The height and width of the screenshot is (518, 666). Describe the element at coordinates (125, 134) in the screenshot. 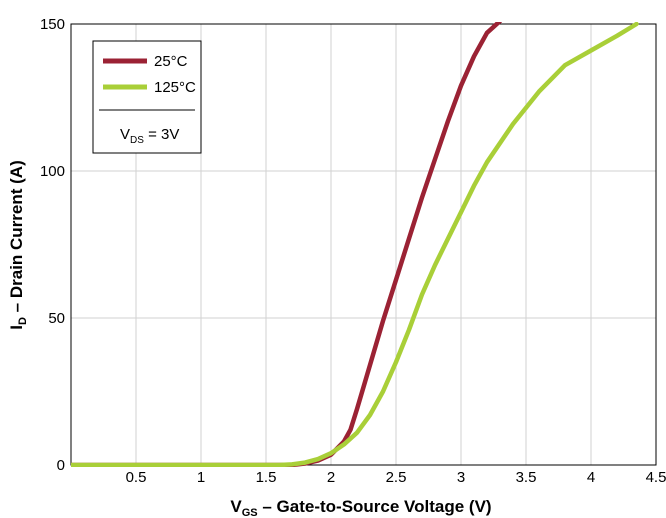

I see `legend-note-main: V` at that location.